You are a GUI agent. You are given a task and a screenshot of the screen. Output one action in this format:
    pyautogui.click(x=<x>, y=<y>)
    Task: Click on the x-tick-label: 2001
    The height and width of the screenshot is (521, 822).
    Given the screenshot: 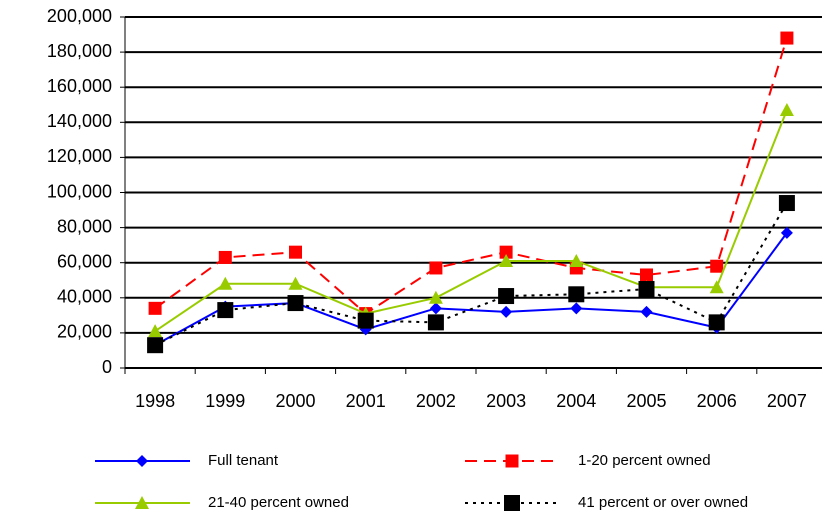 What is the action you would take?
    pyautogui.click(x=366, y=401)
    